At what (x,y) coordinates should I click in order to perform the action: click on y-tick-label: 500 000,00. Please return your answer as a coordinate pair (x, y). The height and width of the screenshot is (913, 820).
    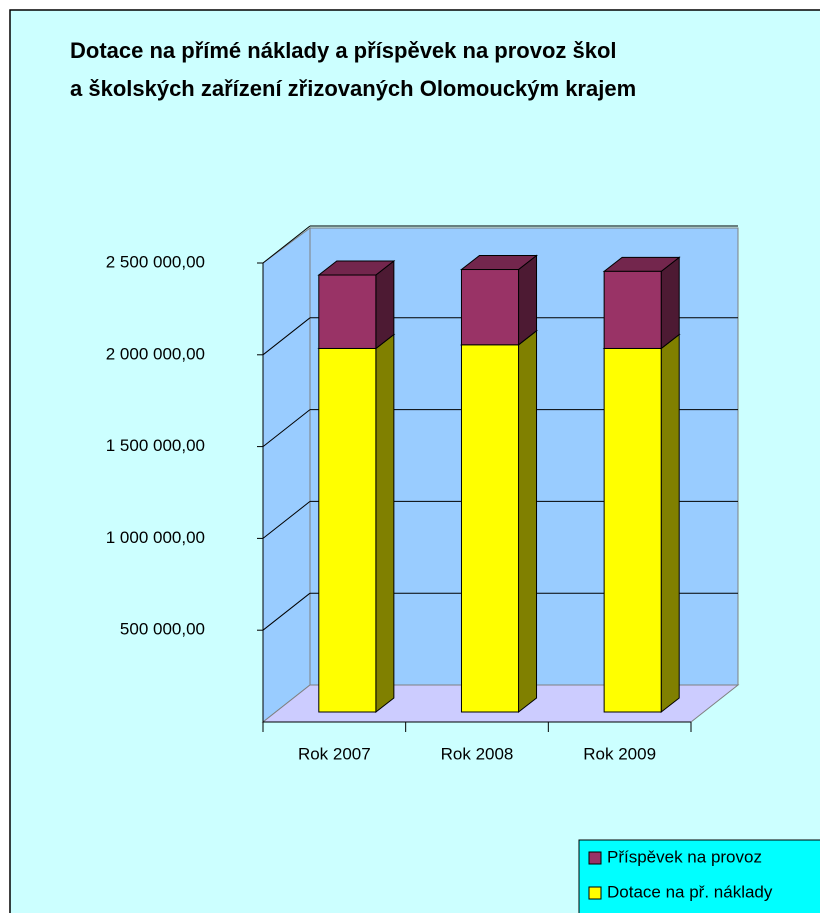
    Looking at the image, I should click on (162, 629).